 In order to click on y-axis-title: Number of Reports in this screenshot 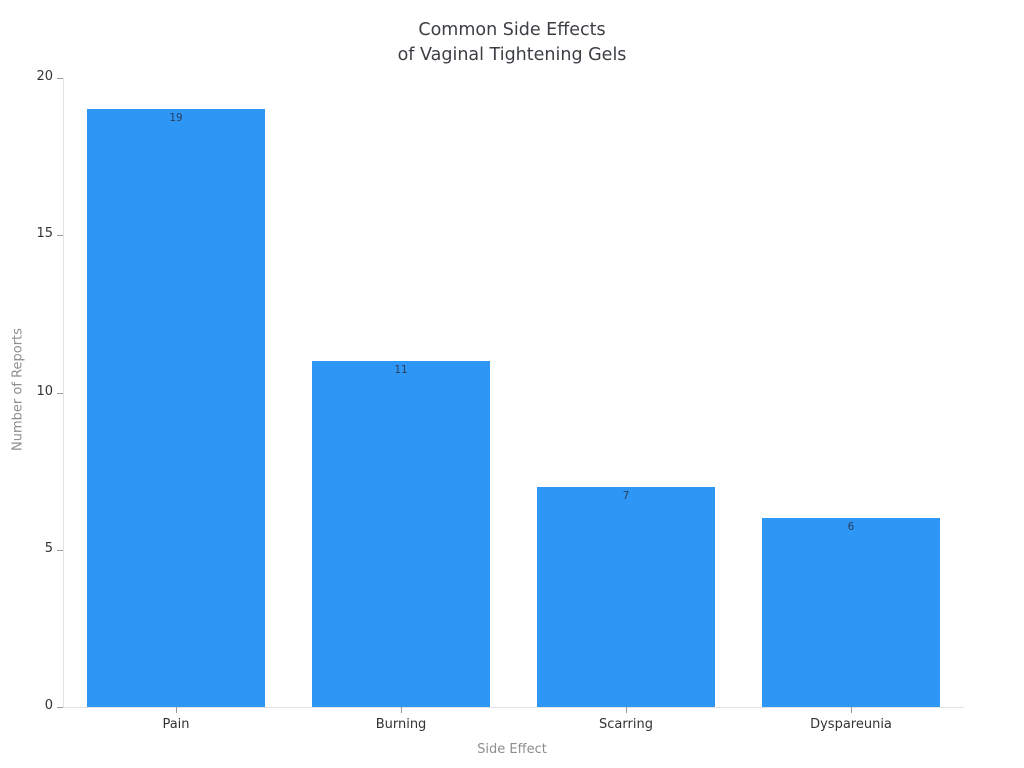, I will do `click(18, 389)`.